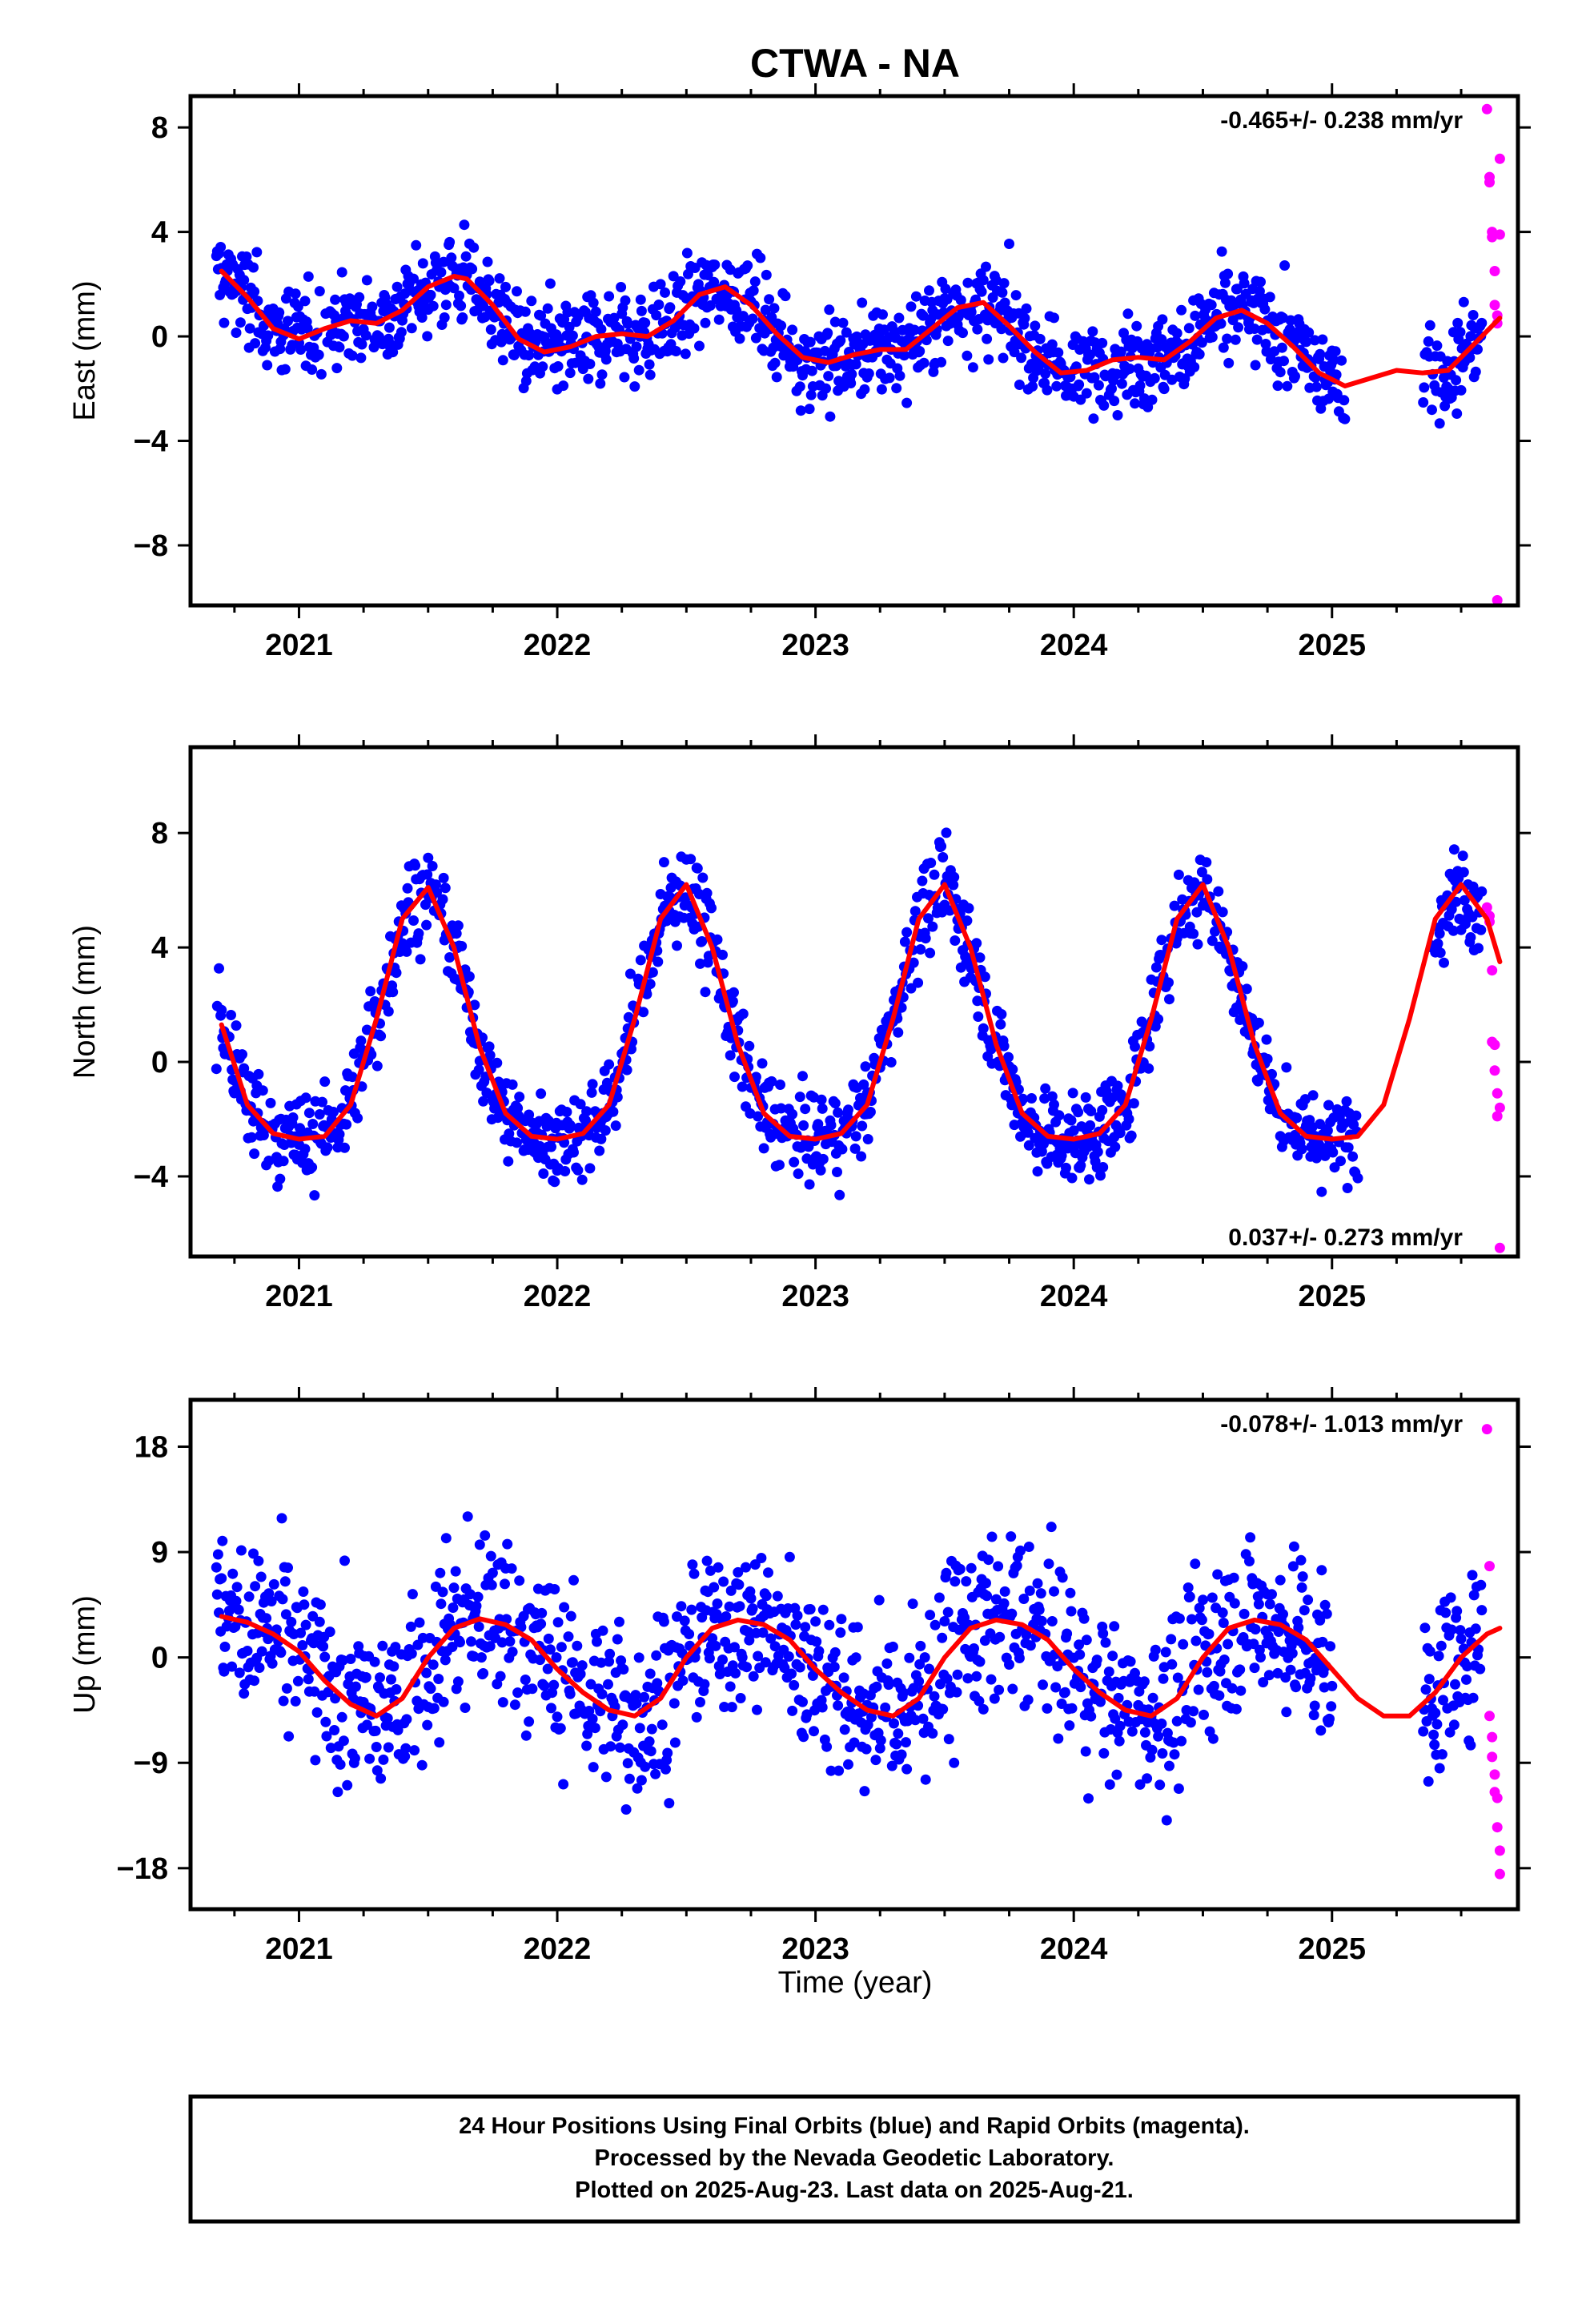  Describe the element at coordinates (1074, 1296) in the screenshot. I see `x-tick-label: 2024` at that location.